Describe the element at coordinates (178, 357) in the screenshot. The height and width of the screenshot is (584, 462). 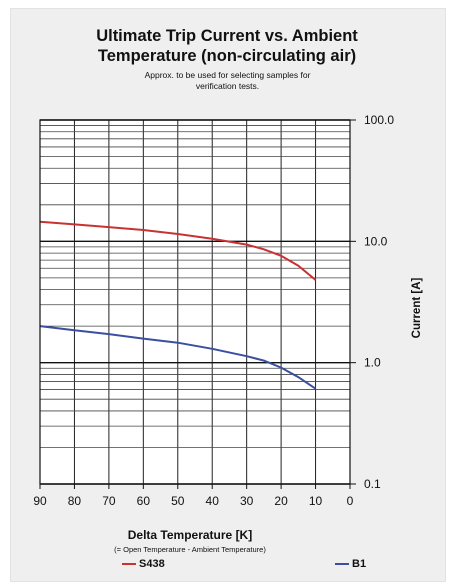
I see `series-line-b1` at that location.